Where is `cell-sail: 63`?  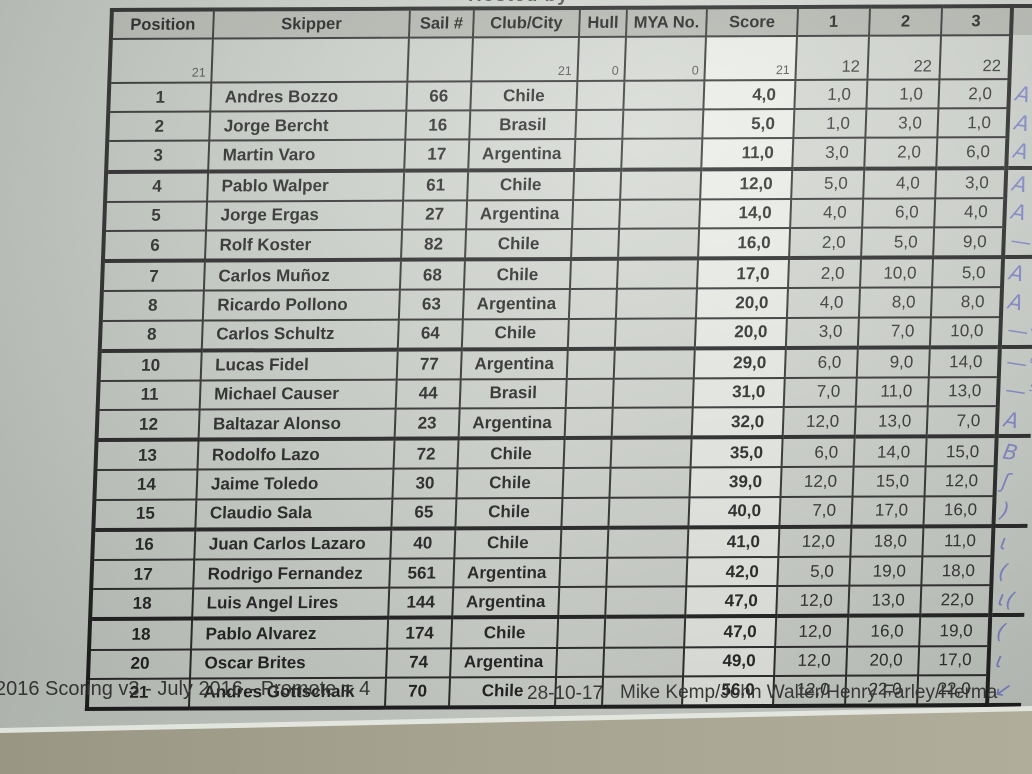
cell-sail: 63 is located at coordinates (431, 304).